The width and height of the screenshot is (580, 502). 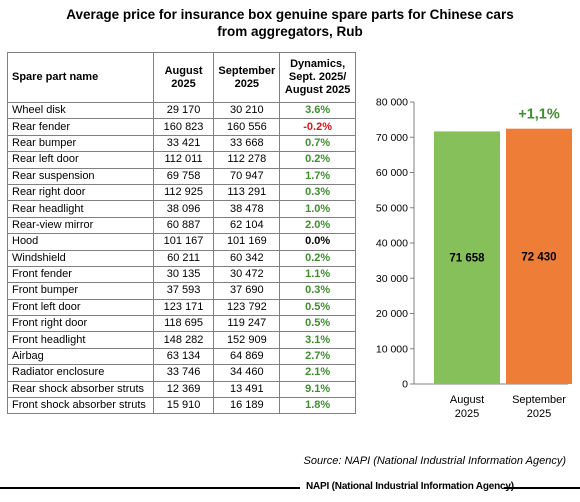 I want to click on table-row: Rear right door 112 925 113 291 0.3%, so click(x=181, y=192).